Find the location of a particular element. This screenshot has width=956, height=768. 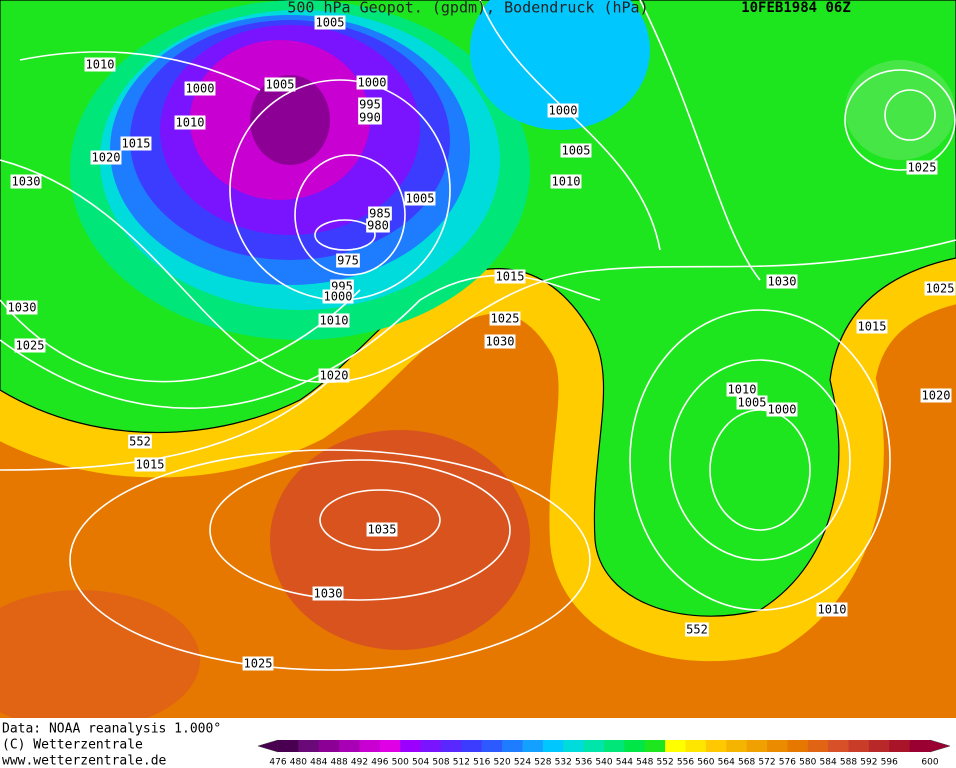

isobar-label: 1025 is located at coordinates (940, 289).